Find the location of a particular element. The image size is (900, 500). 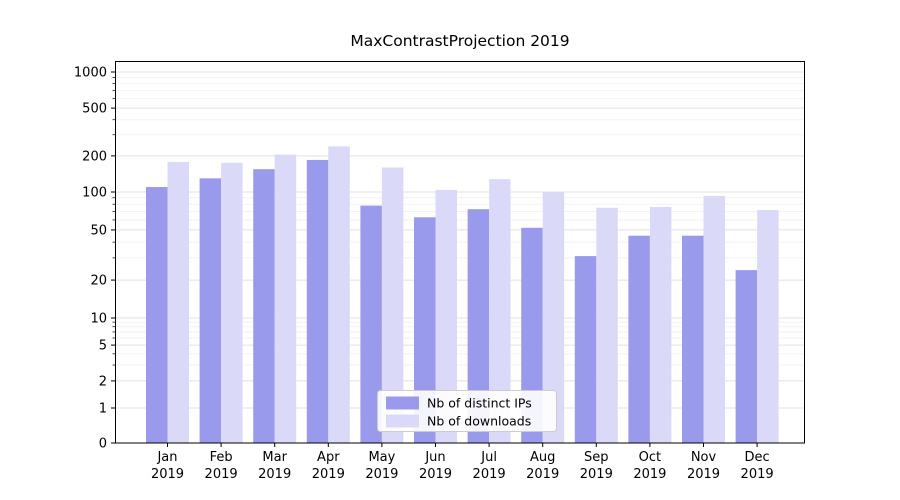

y-tick-label: 20 is located at coordinates (98, 281).